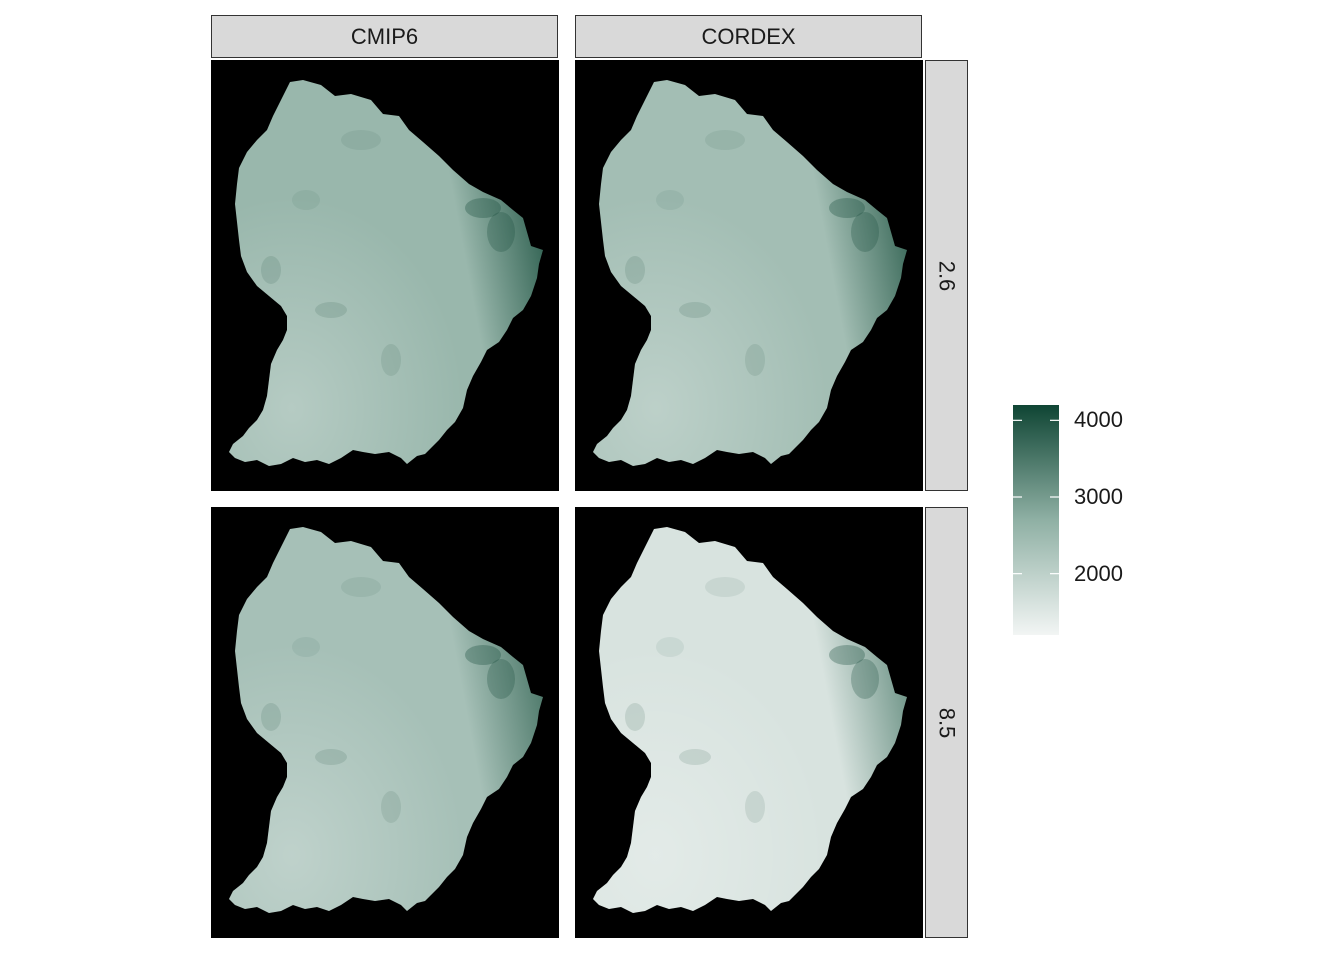 The image size is (1344, 960). I want to click on facet-strip-2-6: 2.6, so click(946, 275).